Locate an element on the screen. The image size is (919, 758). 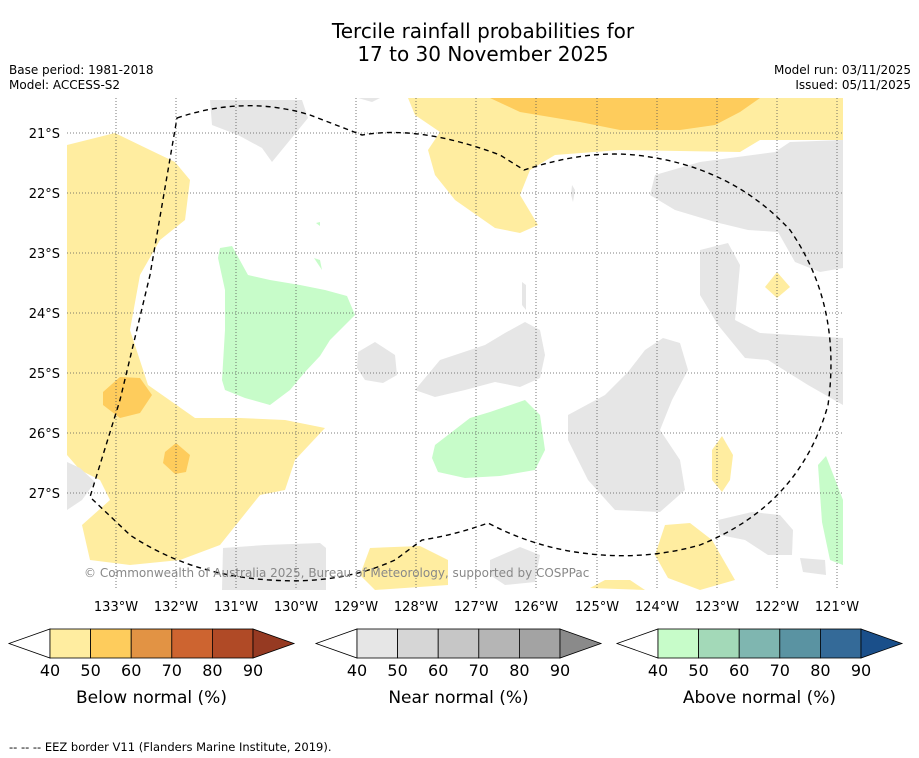
below-normal-region-south is located at coordinates (617, 585).